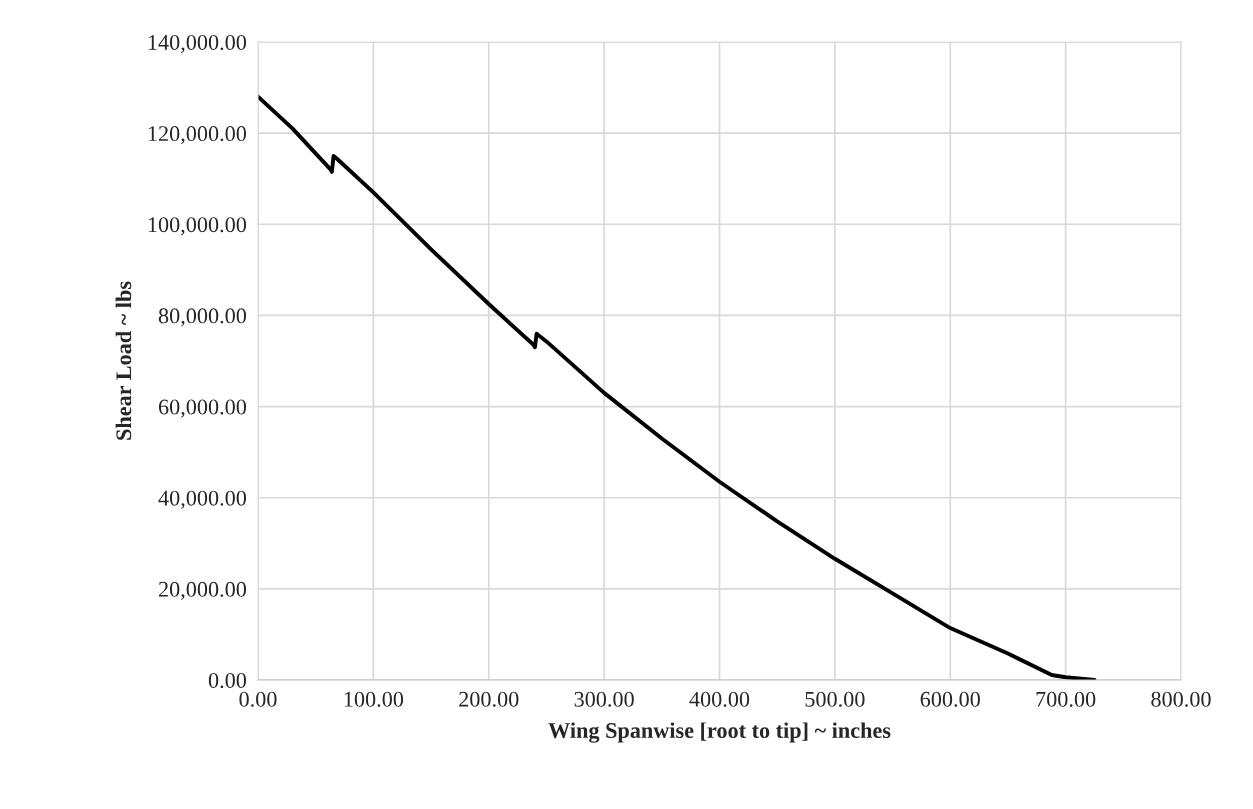 This screenshot has width=1253, height=809. What do you see at coordinates (604, 699) in the screenshot?
I see `x-tick-label: 300.00` at bounding box center [604, 699].